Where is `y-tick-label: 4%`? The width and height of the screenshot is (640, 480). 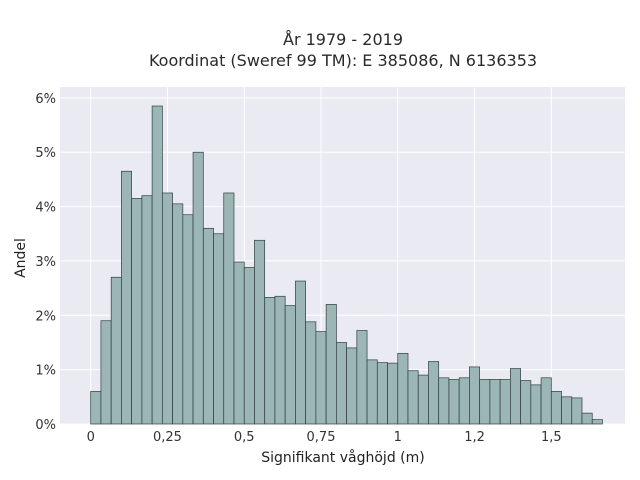 y-tick-label: 4% is located at coordinates (45, 208).